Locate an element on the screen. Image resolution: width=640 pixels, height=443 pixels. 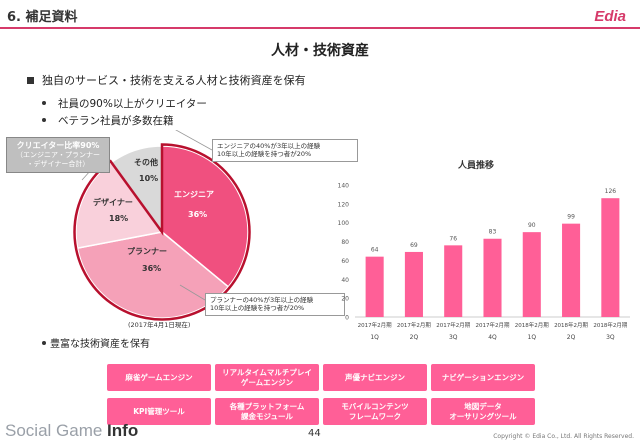
y-tick-label: 140 is located at coordinates (344, 186).